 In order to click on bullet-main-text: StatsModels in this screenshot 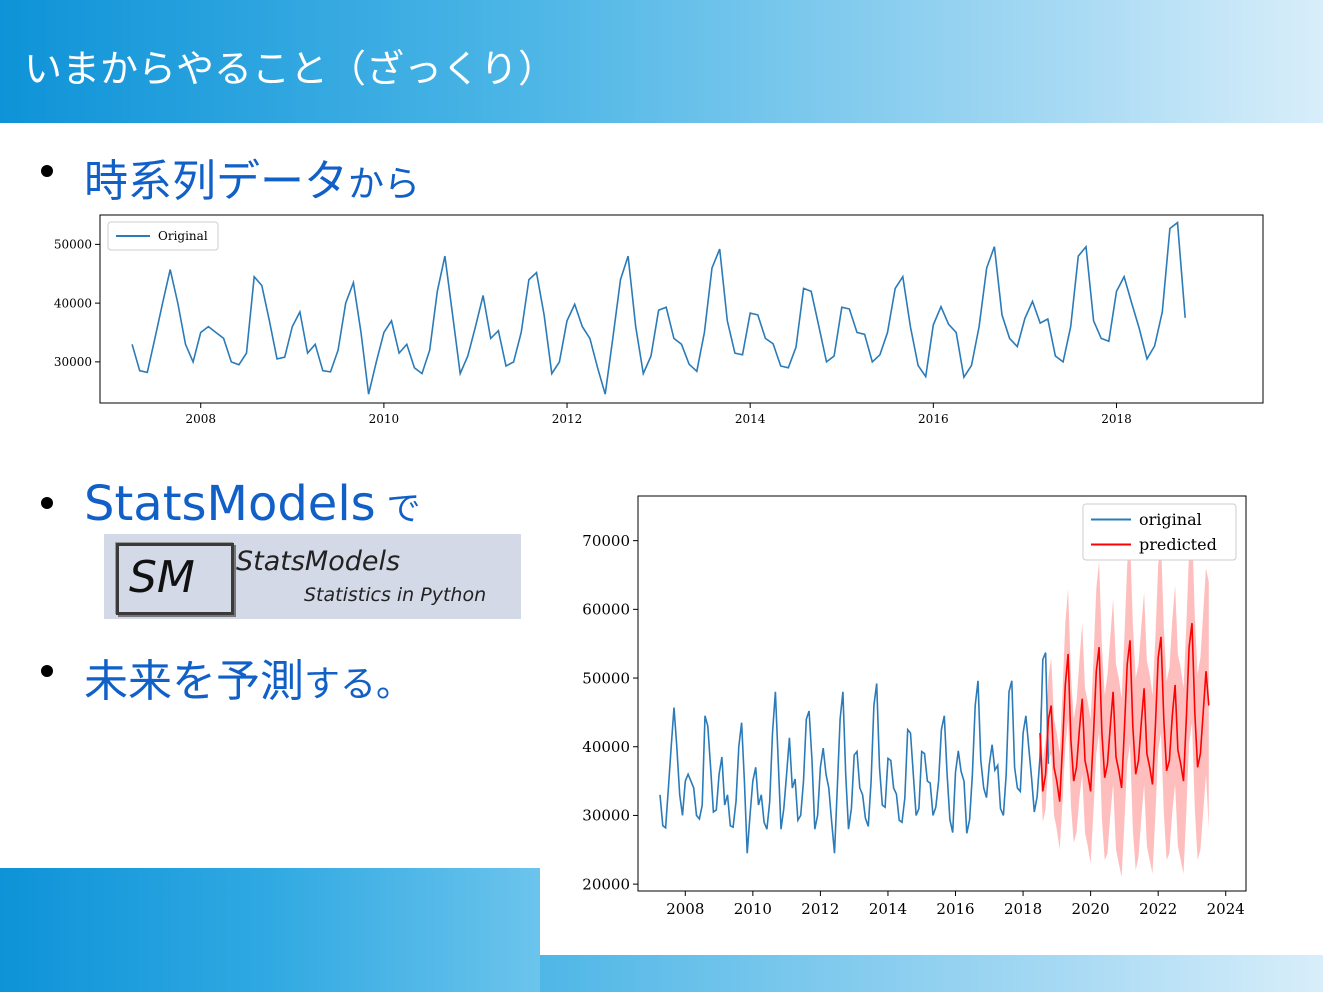, I will do `click(230, 504)`.